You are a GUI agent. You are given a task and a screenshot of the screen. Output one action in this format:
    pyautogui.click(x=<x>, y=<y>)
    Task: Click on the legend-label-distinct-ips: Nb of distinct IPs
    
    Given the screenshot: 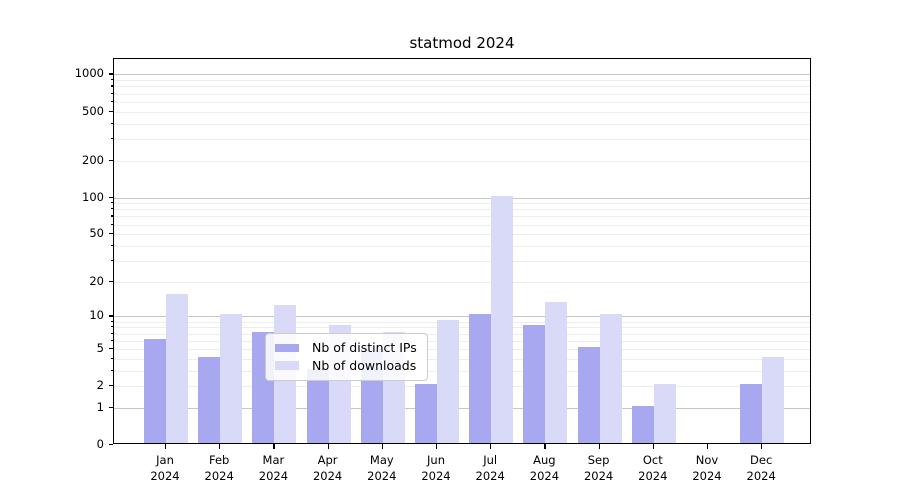 What is the action you would take?
    pyautogui.click(x=364, y=348)
    